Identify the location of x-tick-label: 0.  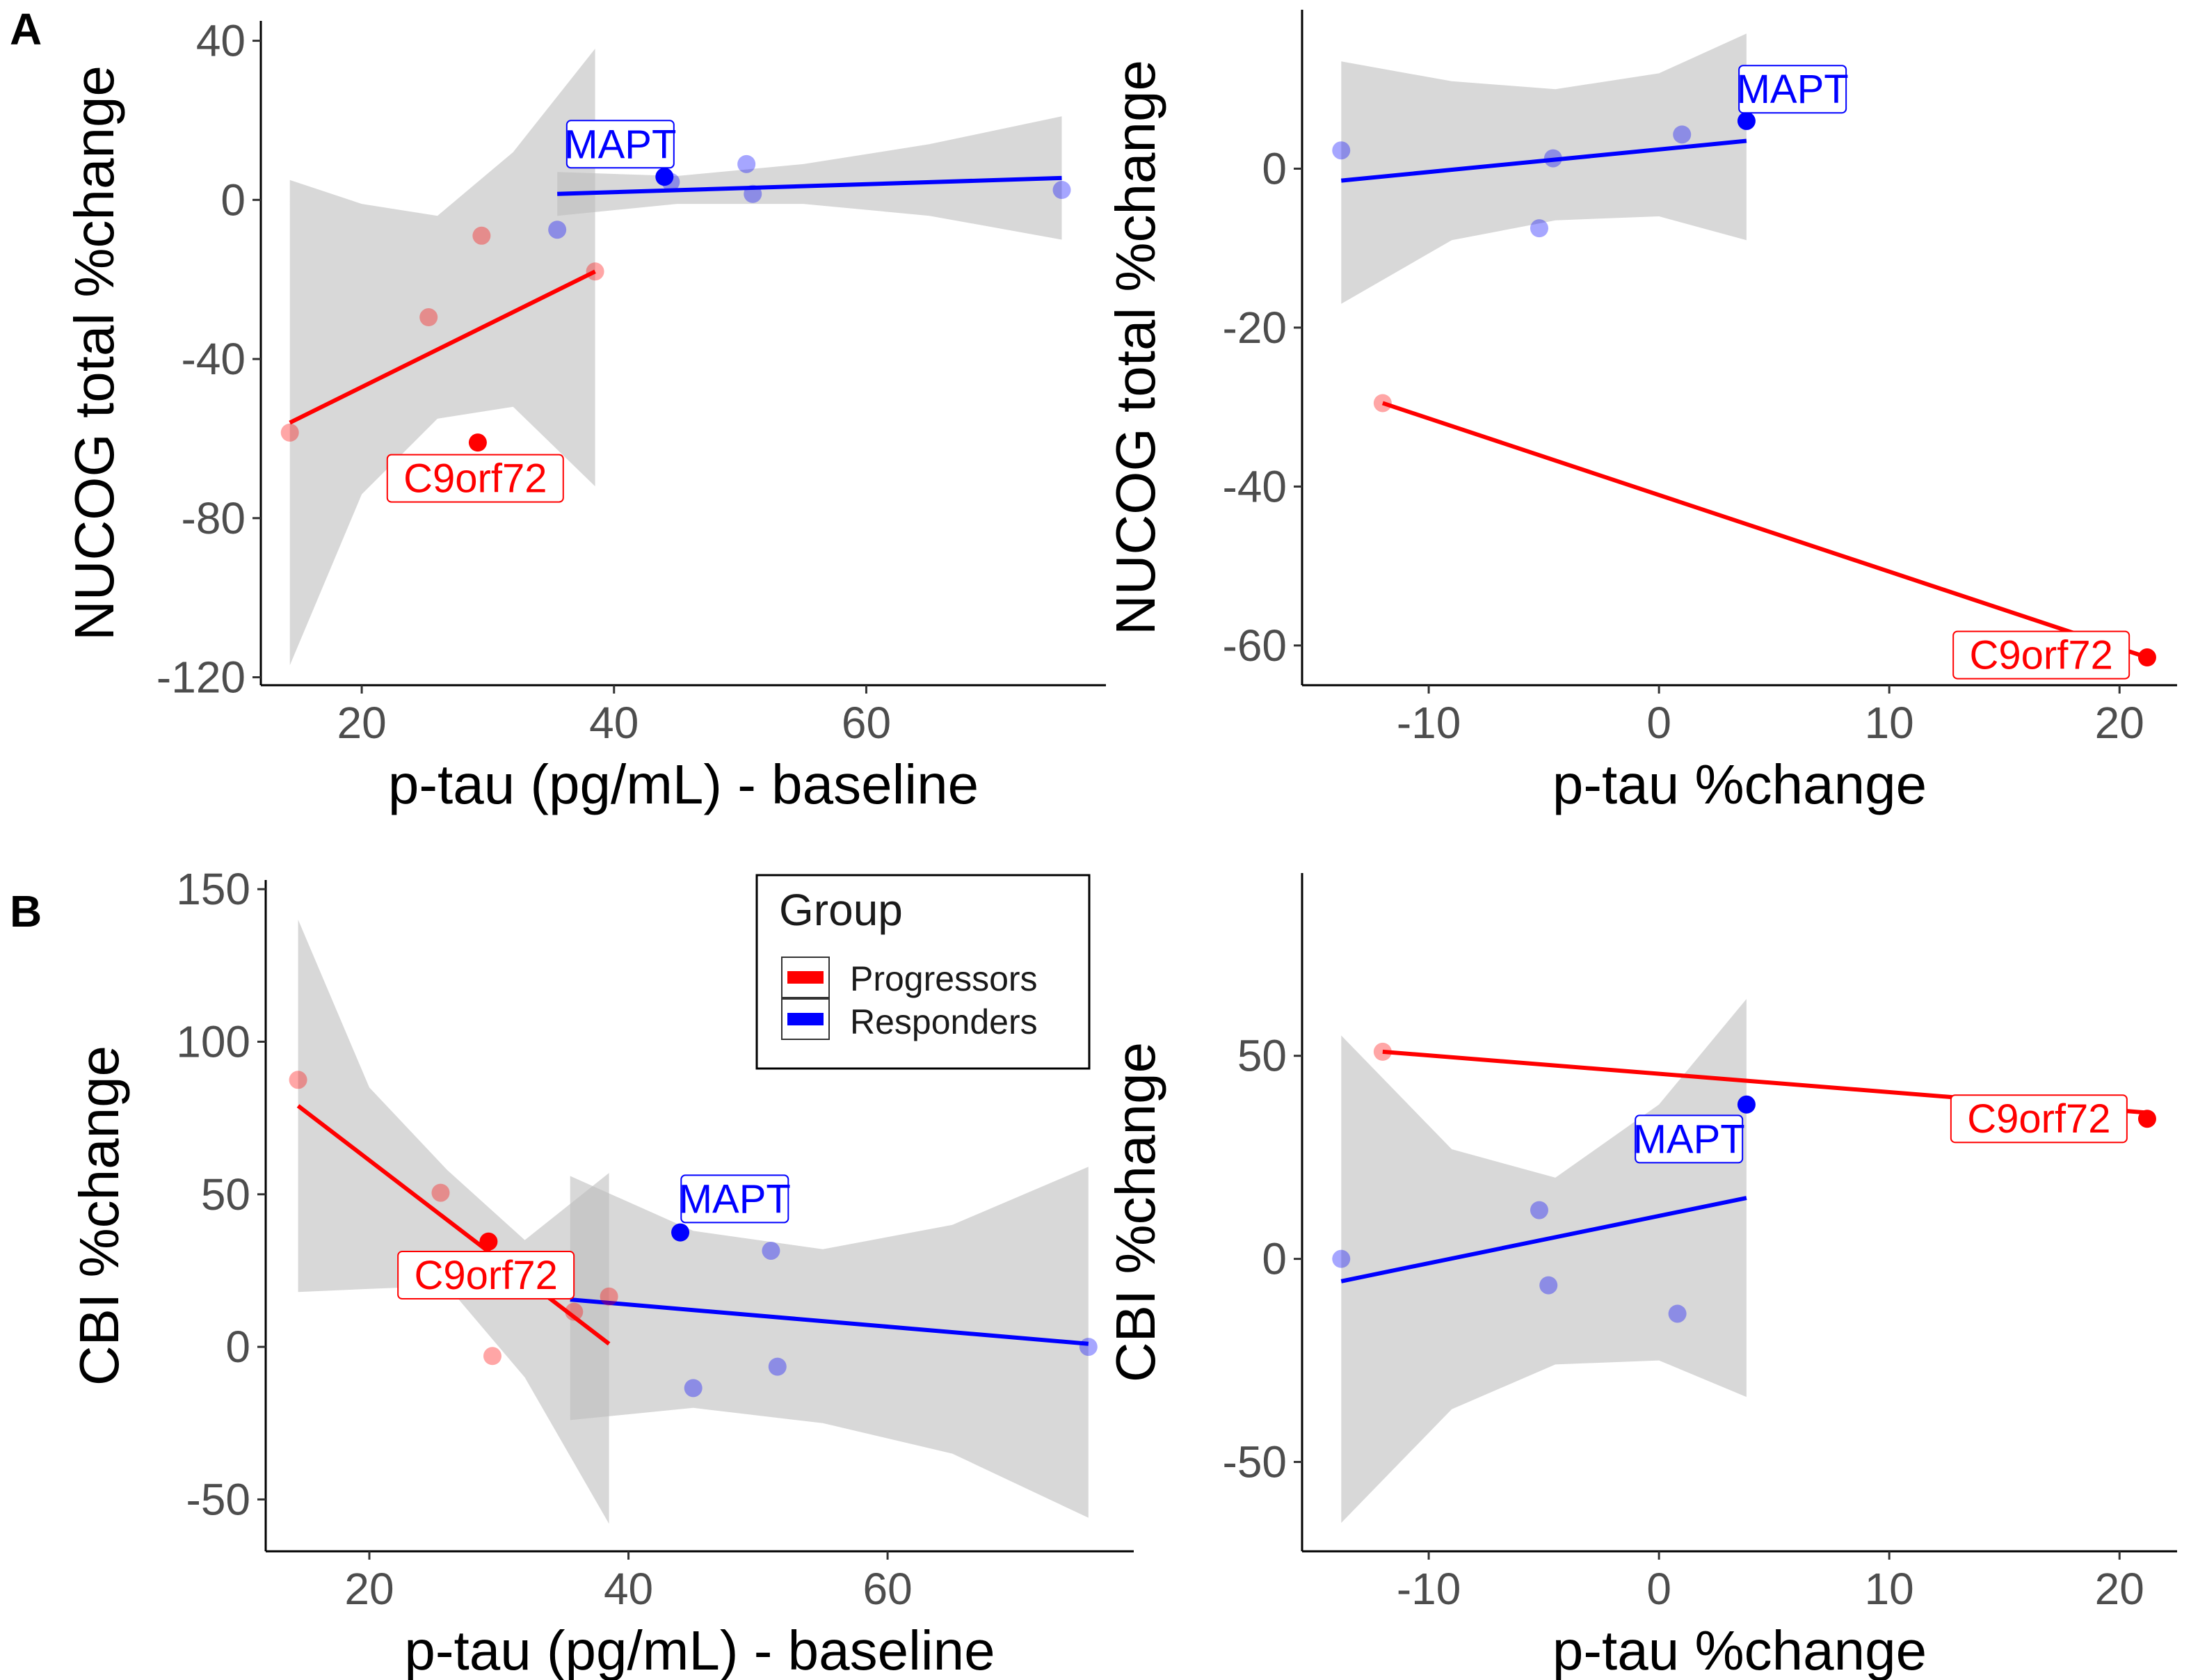
(1659, 1589).